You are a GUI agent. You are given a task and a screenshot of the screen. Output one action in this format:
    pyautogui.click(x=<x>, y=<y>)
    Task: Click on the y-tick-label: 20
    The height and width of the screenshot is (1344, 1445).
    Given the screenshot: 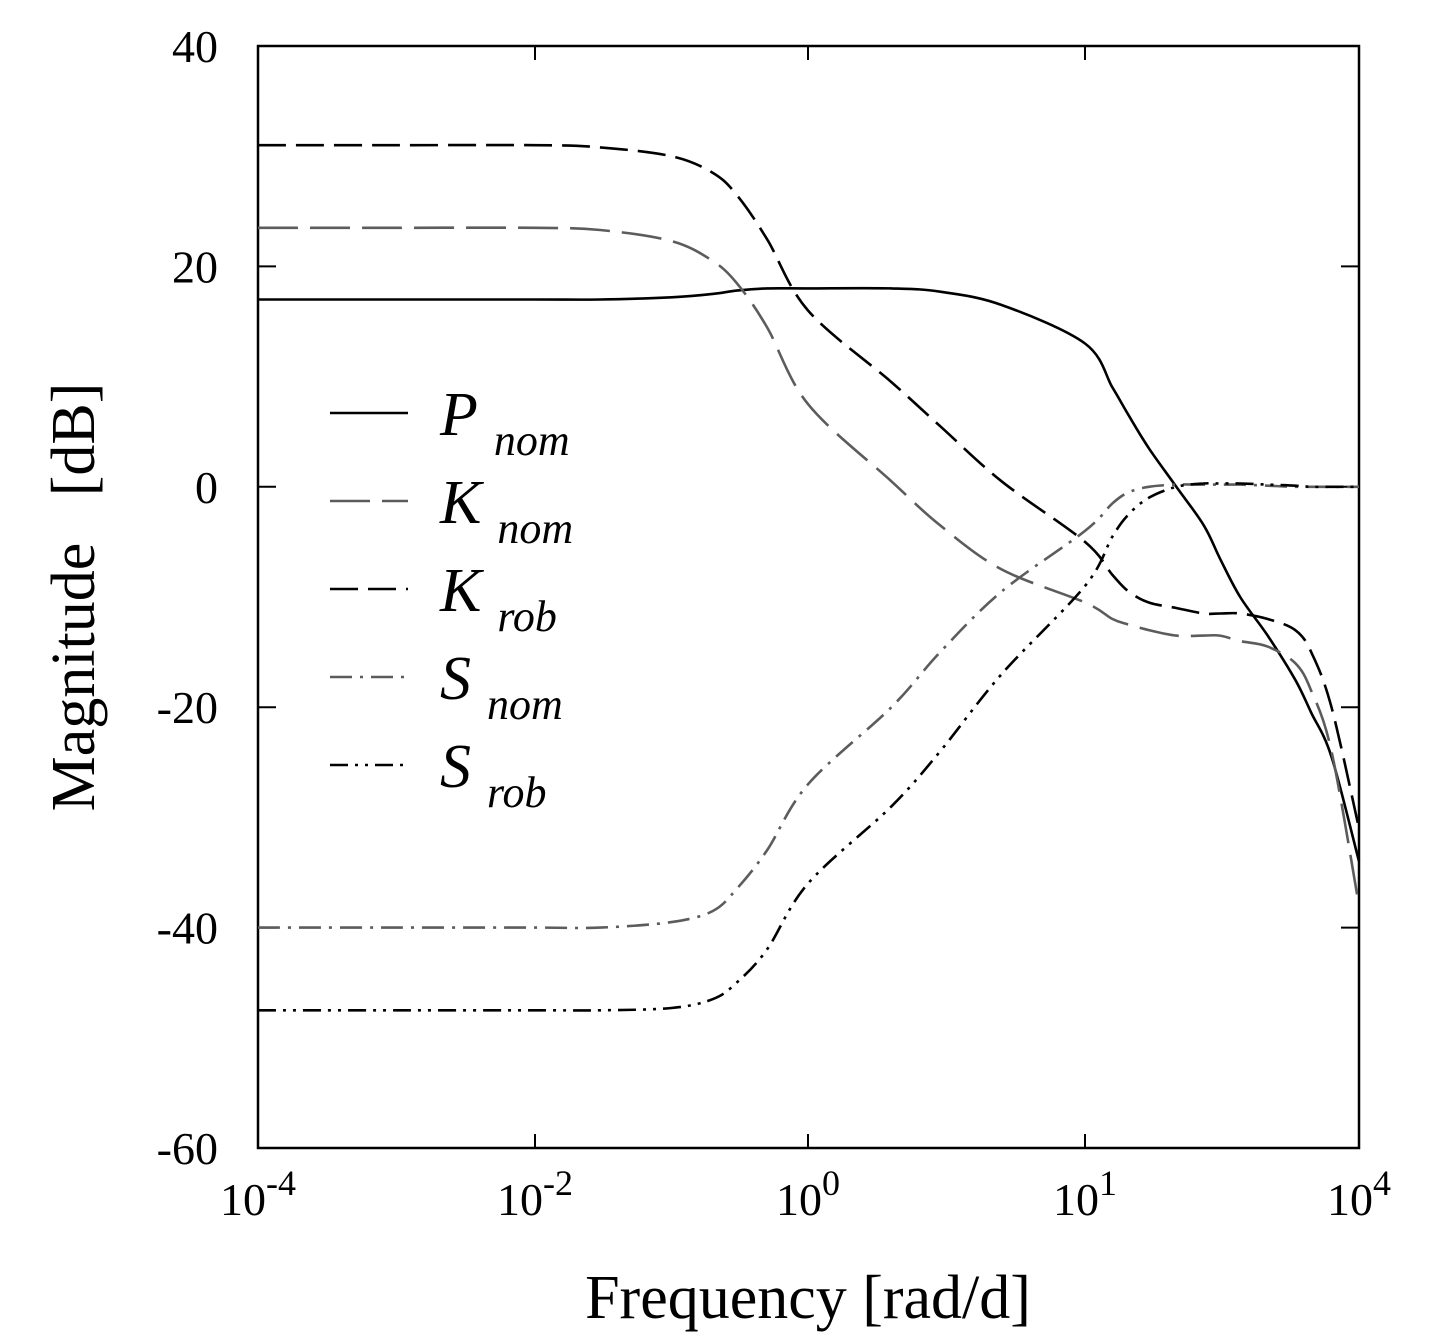 What is the action you would take?
    pyautogui.click(x=195, y=266)
    